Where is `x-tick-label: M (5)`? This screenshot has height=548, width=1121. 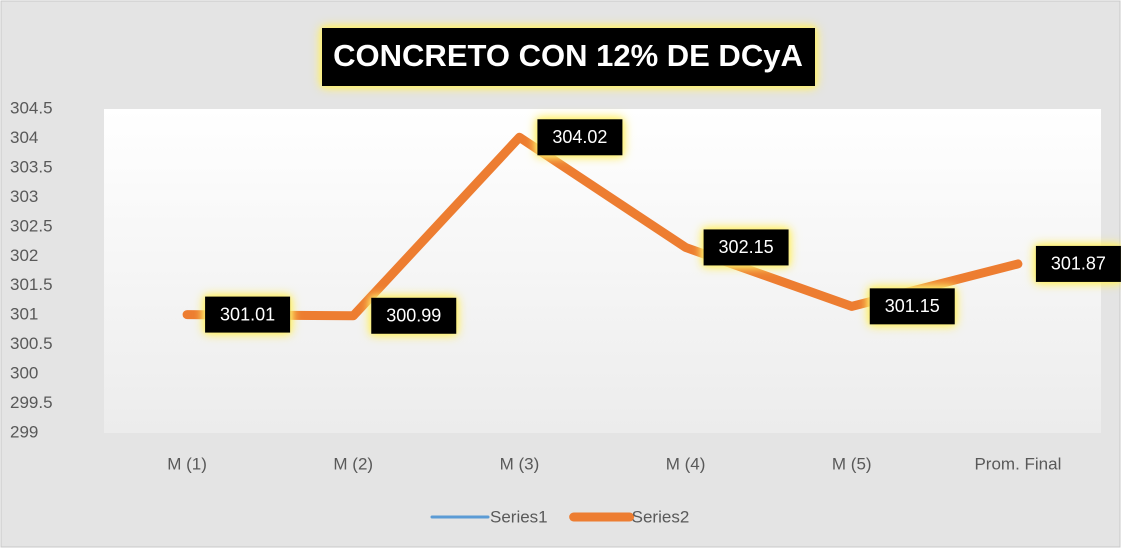
x-tick-label: M (5) is located at coordinates (852, 463).